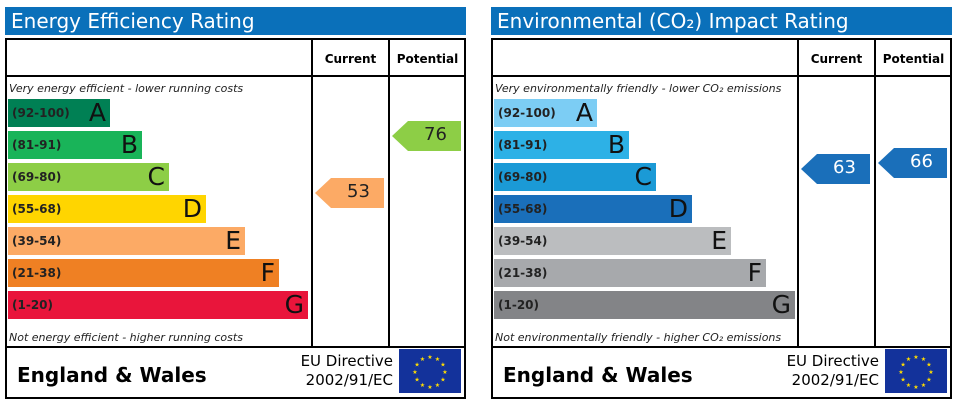  Describe the element at coordinates (598, 375) in the screenshot. I see `country-label: England & Wales` at that location.